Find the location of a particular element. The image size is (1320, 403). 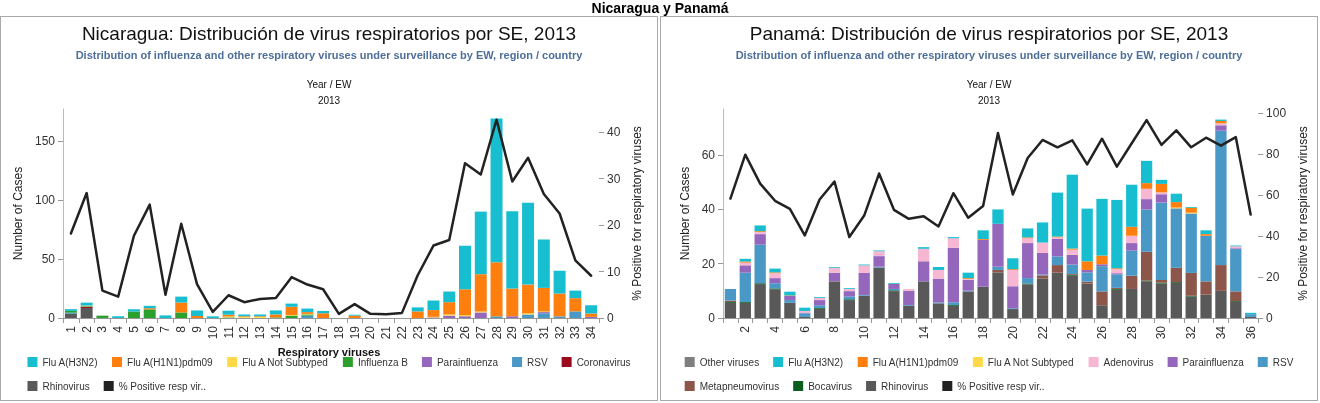

legend-label: % Positive resp vir.. is located at coordinates (1001, 386).